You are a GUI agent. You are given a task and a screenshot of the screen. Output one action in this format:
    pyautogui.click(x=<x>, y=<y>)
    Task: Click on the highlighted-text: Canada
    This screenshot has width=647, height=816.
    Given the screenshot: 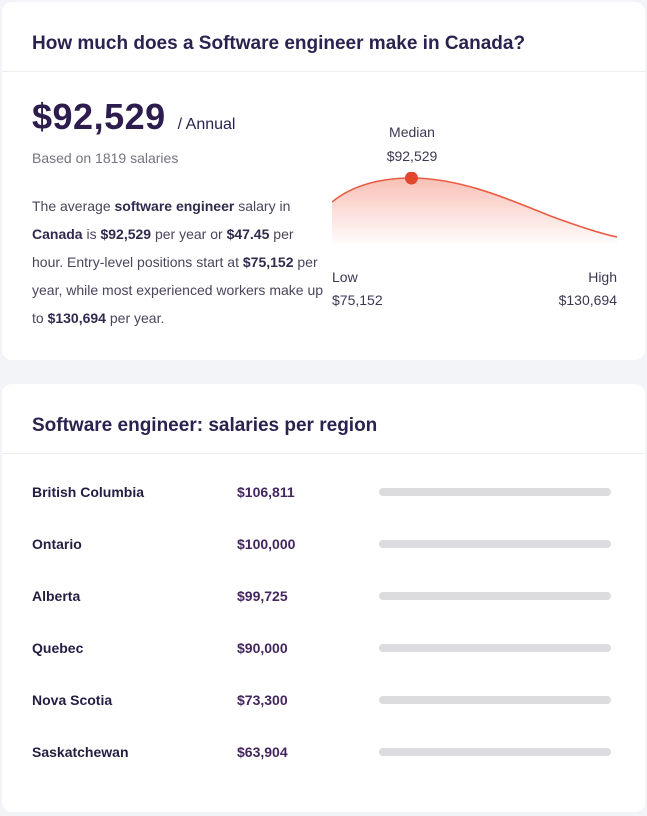 What is the action you would take?
    pyautogui.click(x=57, y=234)
    